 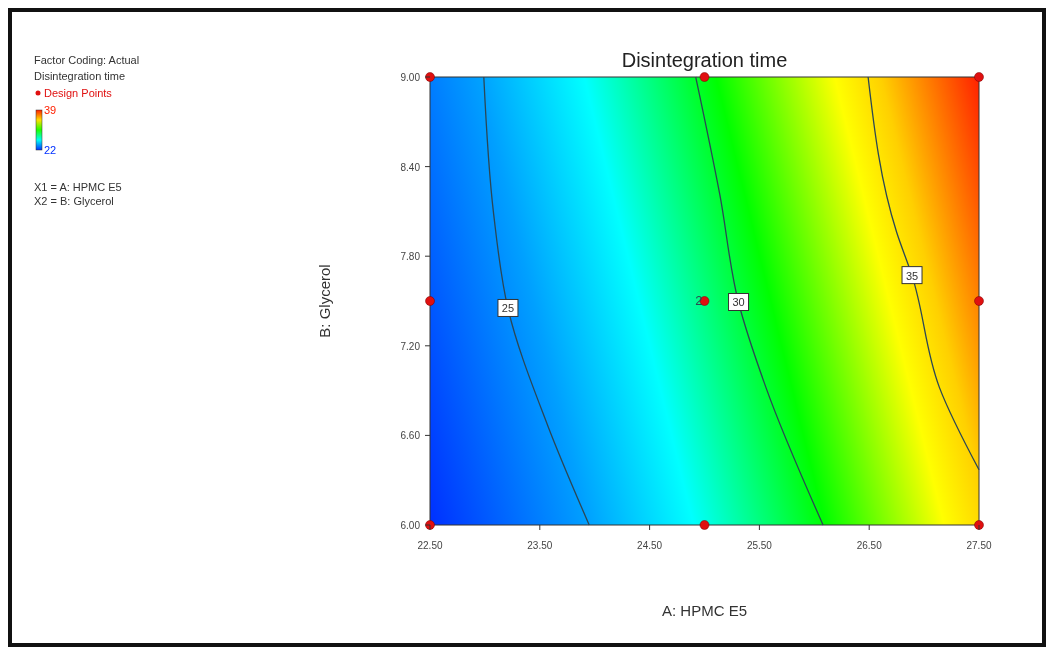 I want to click on y-tick-label: 6.00, so click(x=410, y=525).